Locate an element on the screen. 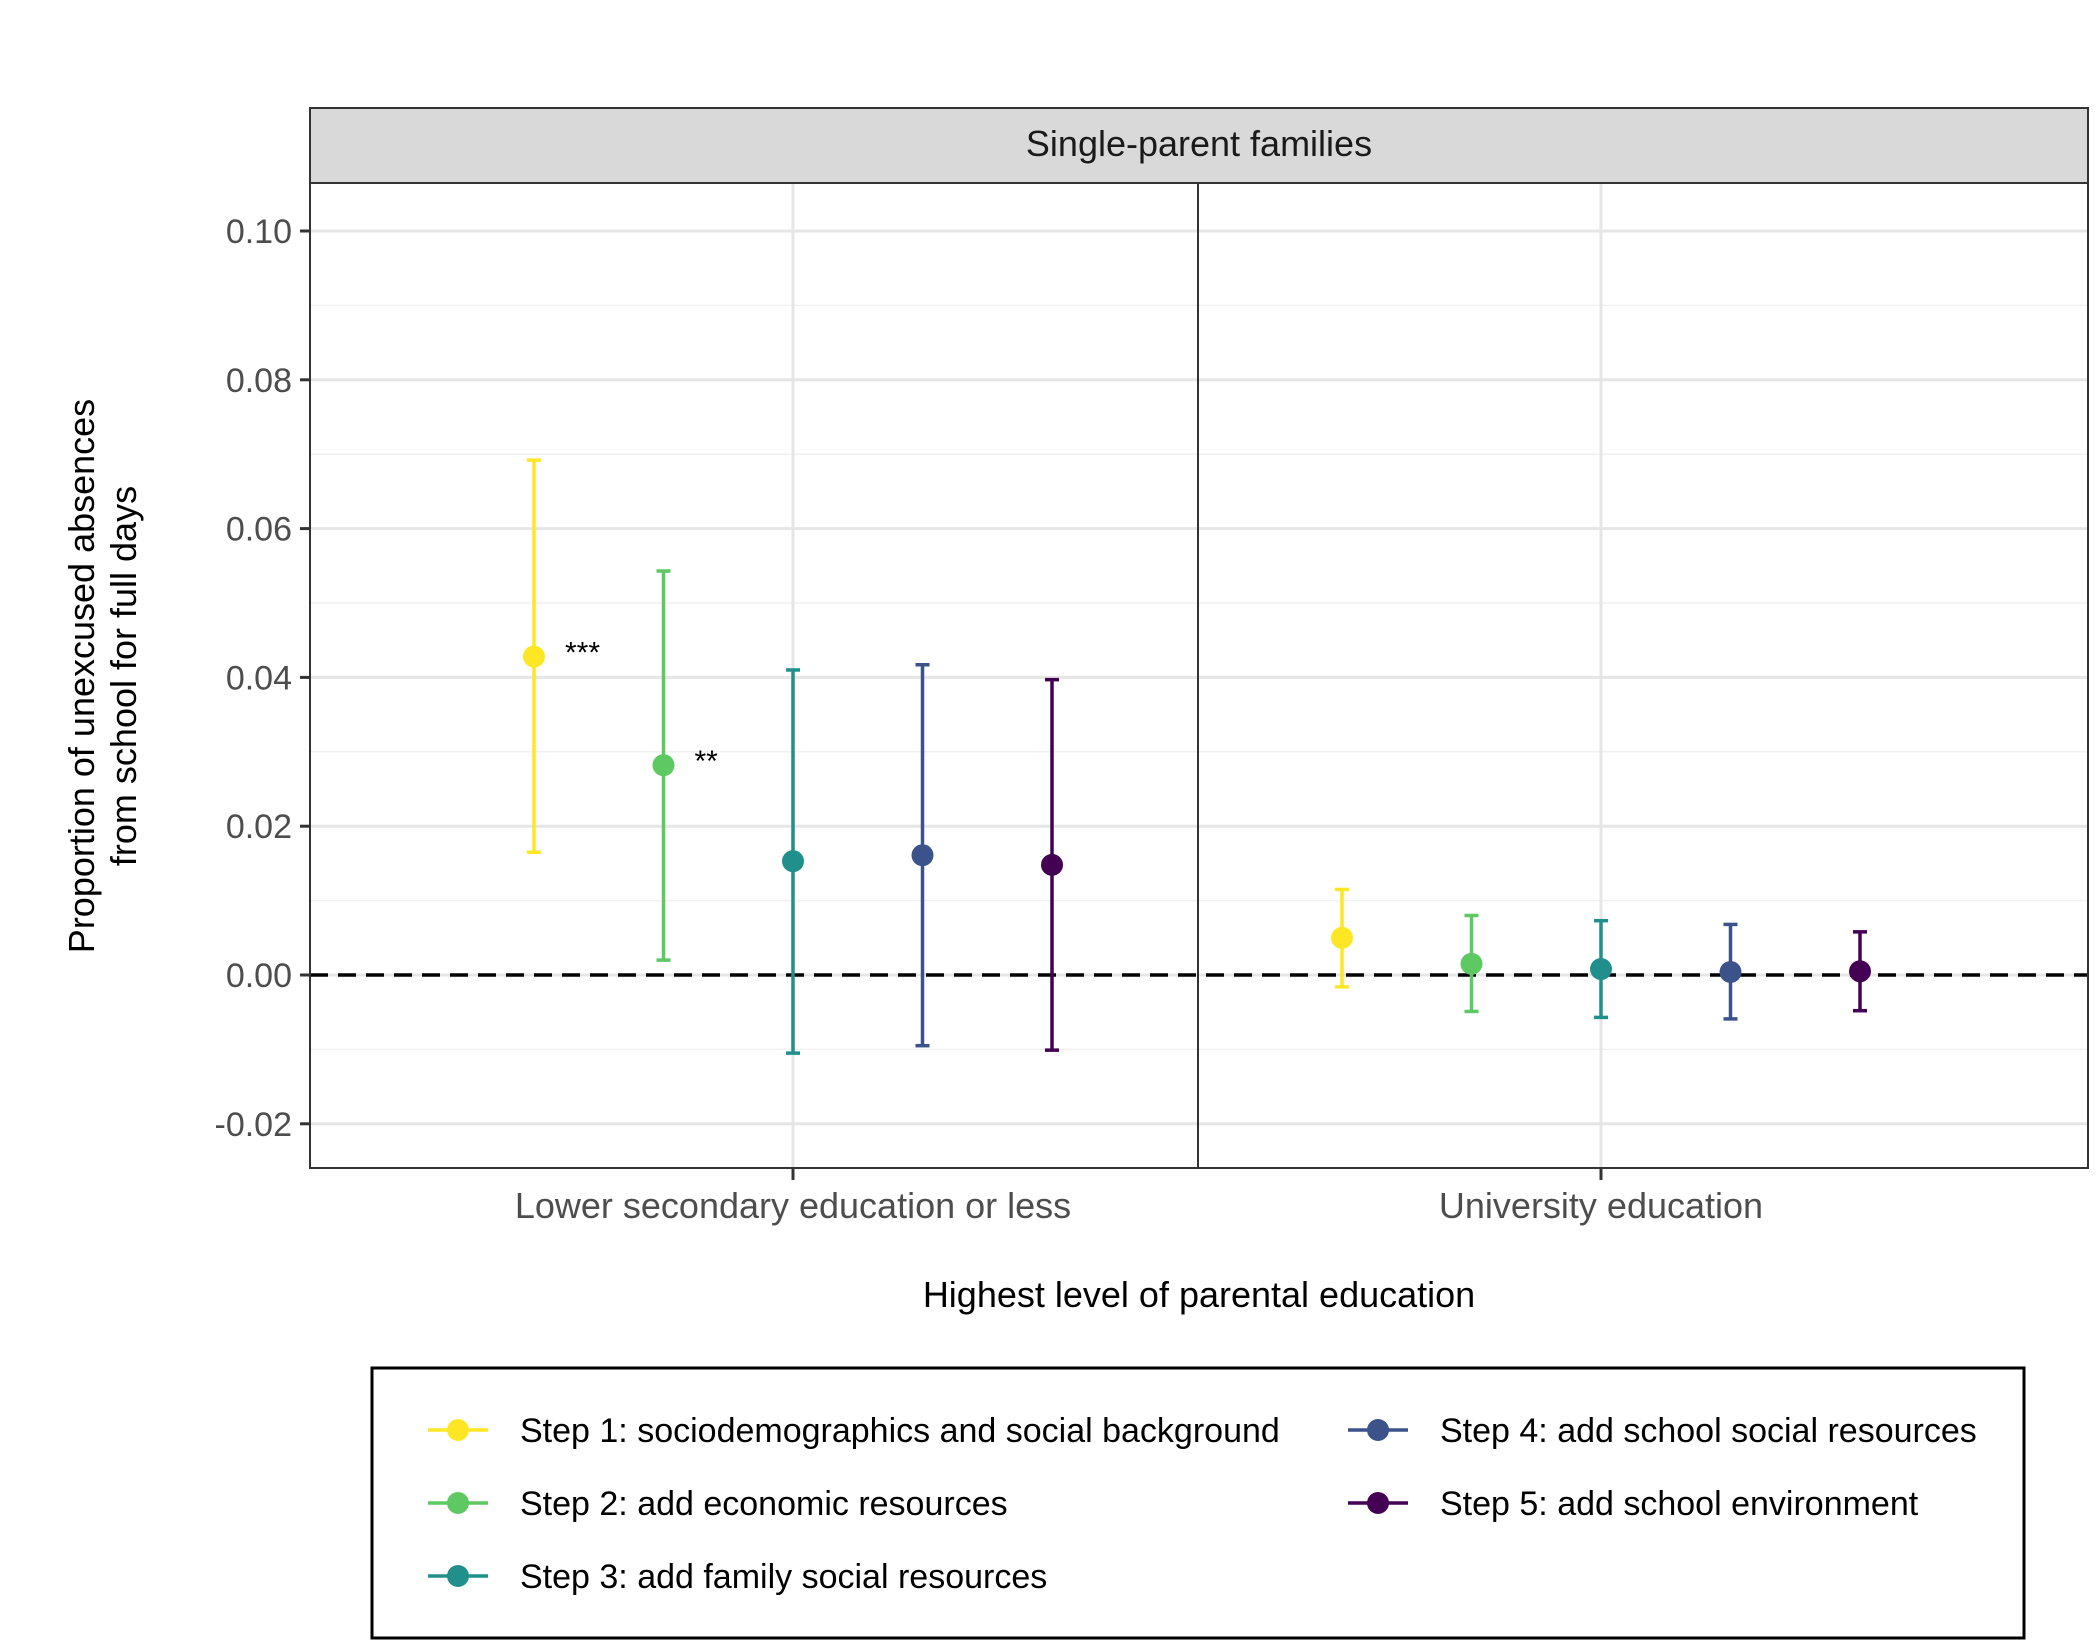 The height and width of the screenshot is (1650, 2100). error-bar-group: *** is located at coordinates (561, 656).